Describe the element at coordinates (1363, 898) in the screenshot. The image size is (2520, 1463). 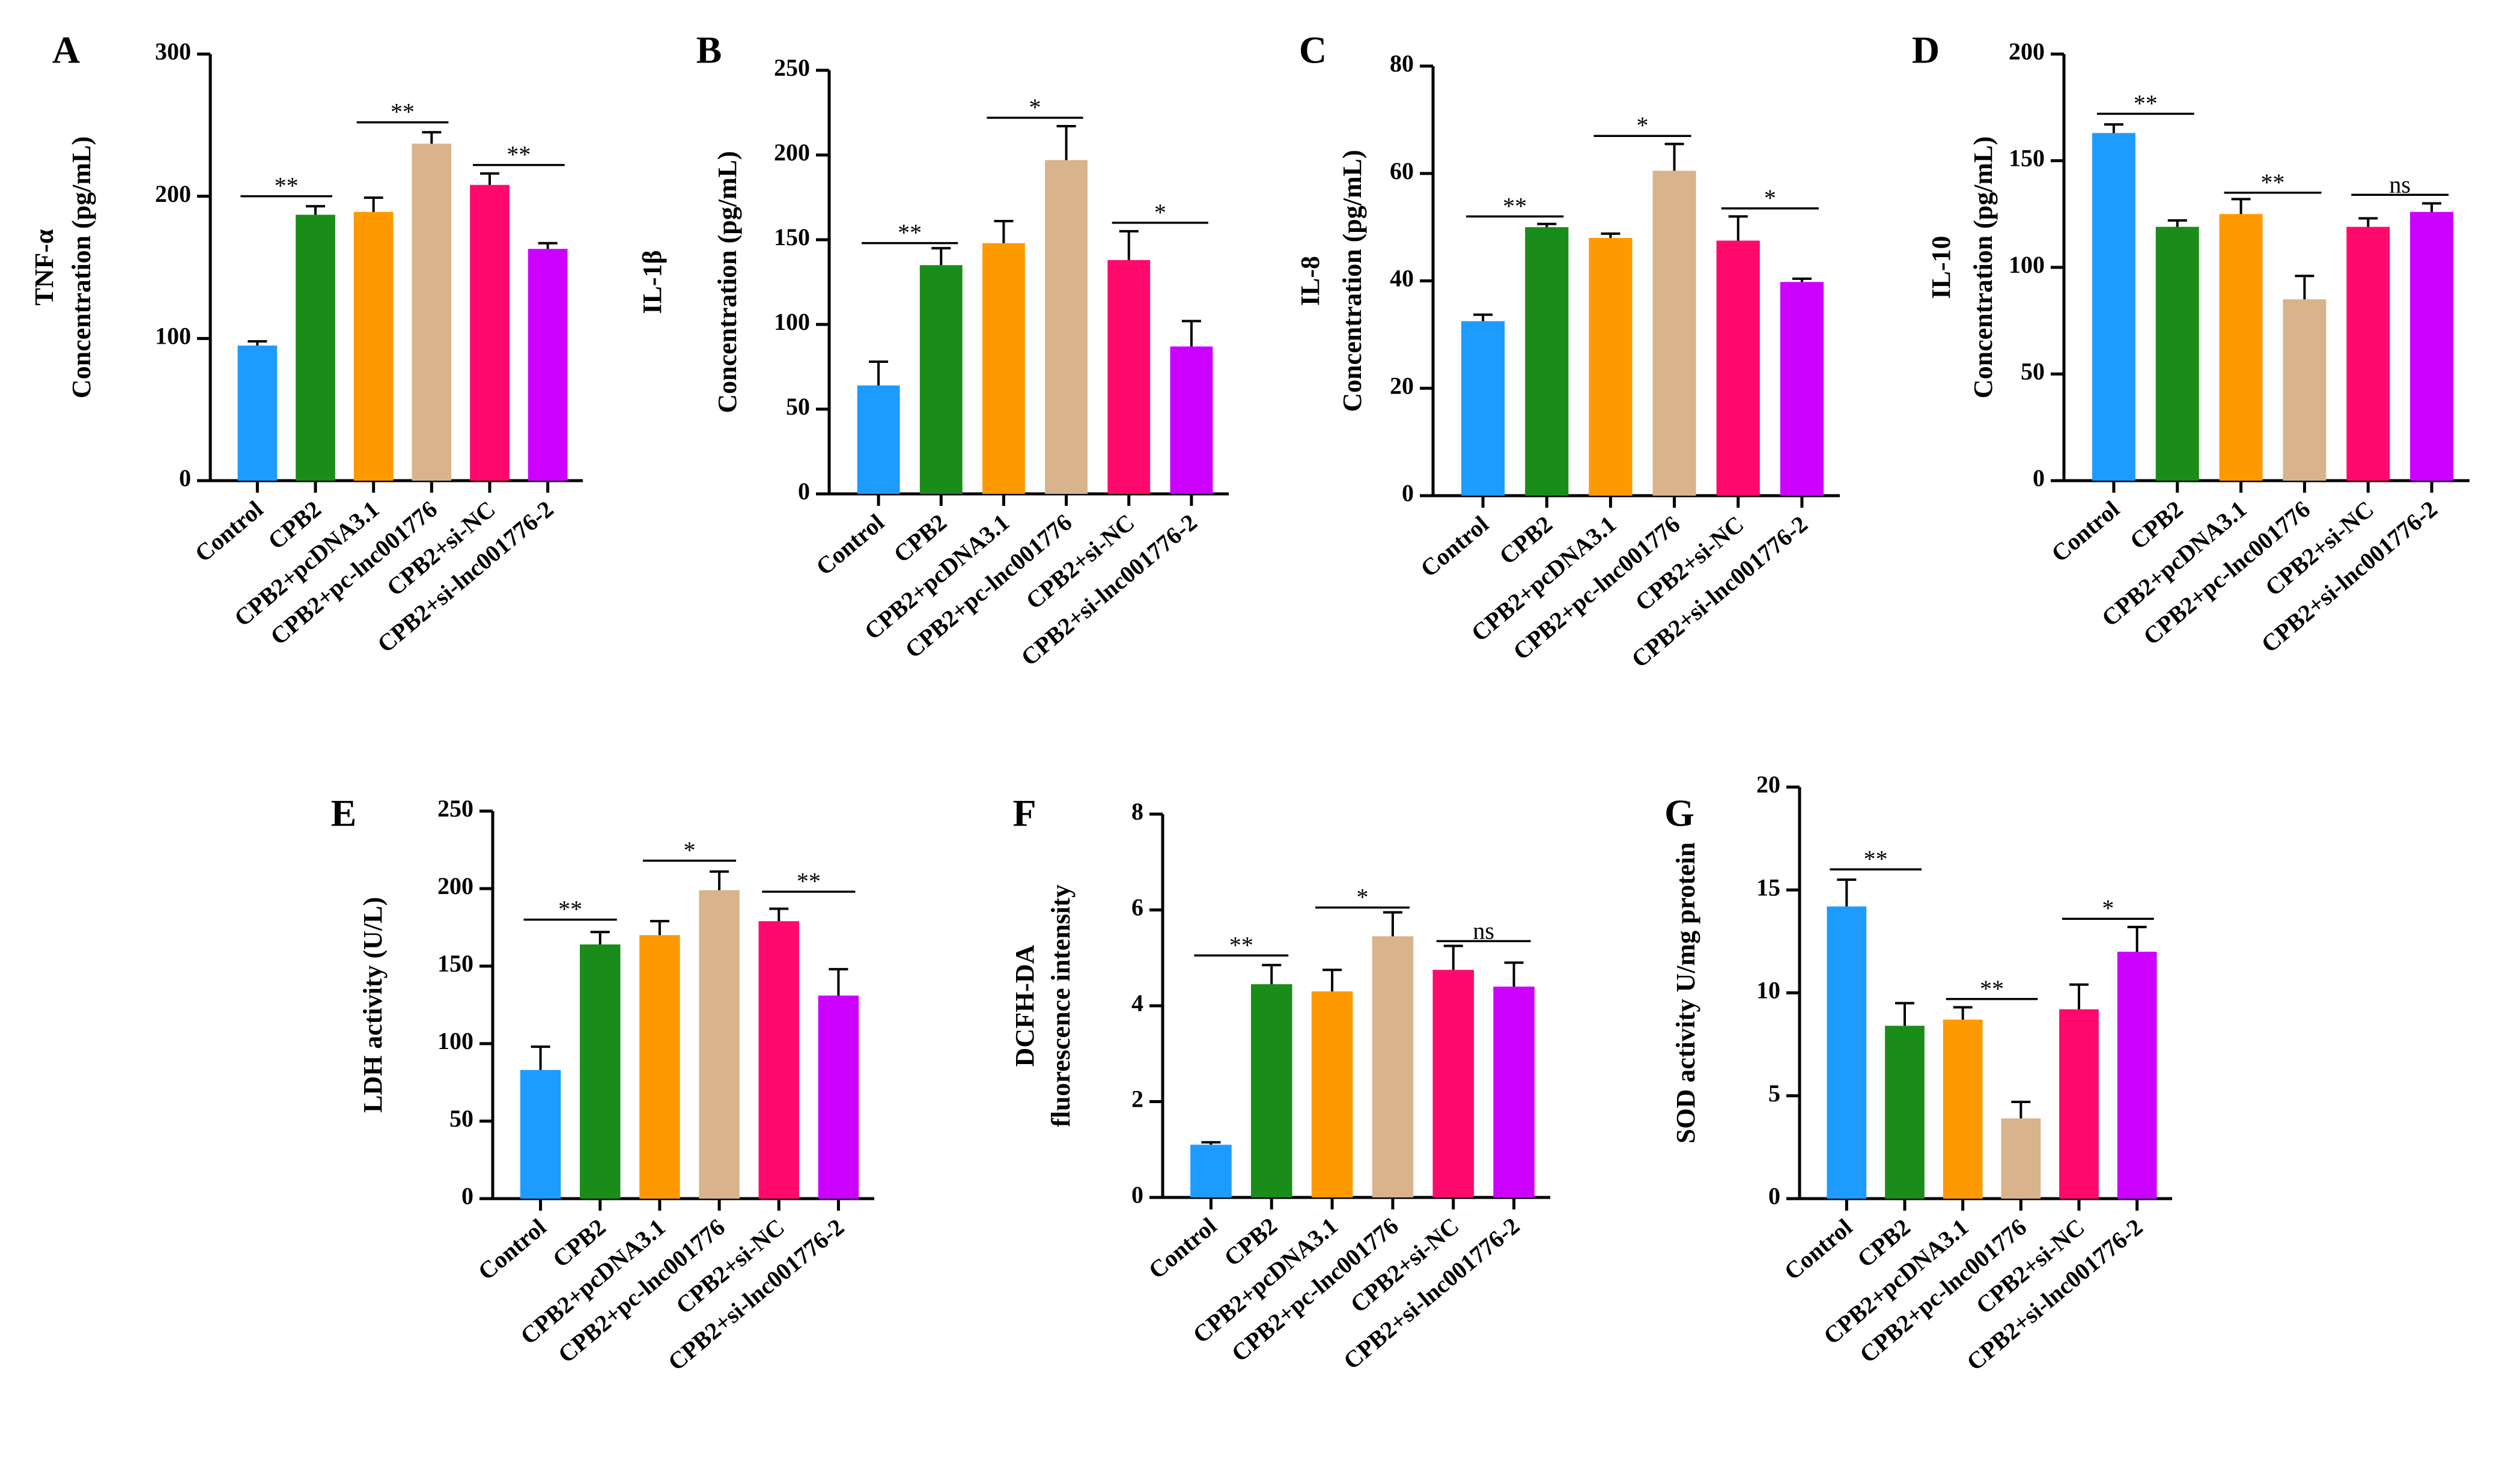
I see `significance-label-f-1: *` at that location.